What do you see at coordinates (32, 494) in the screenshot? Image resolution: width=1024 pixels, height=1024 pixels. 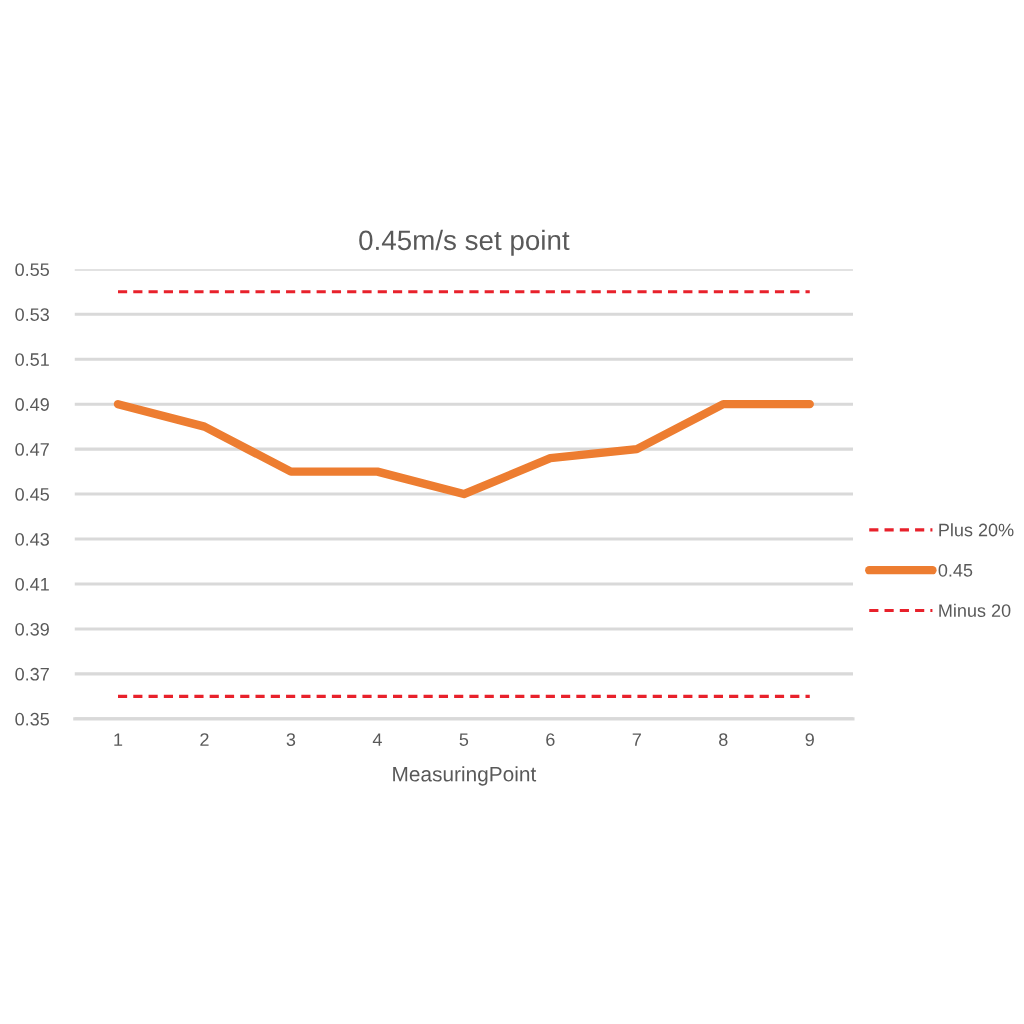 I see `y-tick-label: 0.45` at bounding box center [32, 494].